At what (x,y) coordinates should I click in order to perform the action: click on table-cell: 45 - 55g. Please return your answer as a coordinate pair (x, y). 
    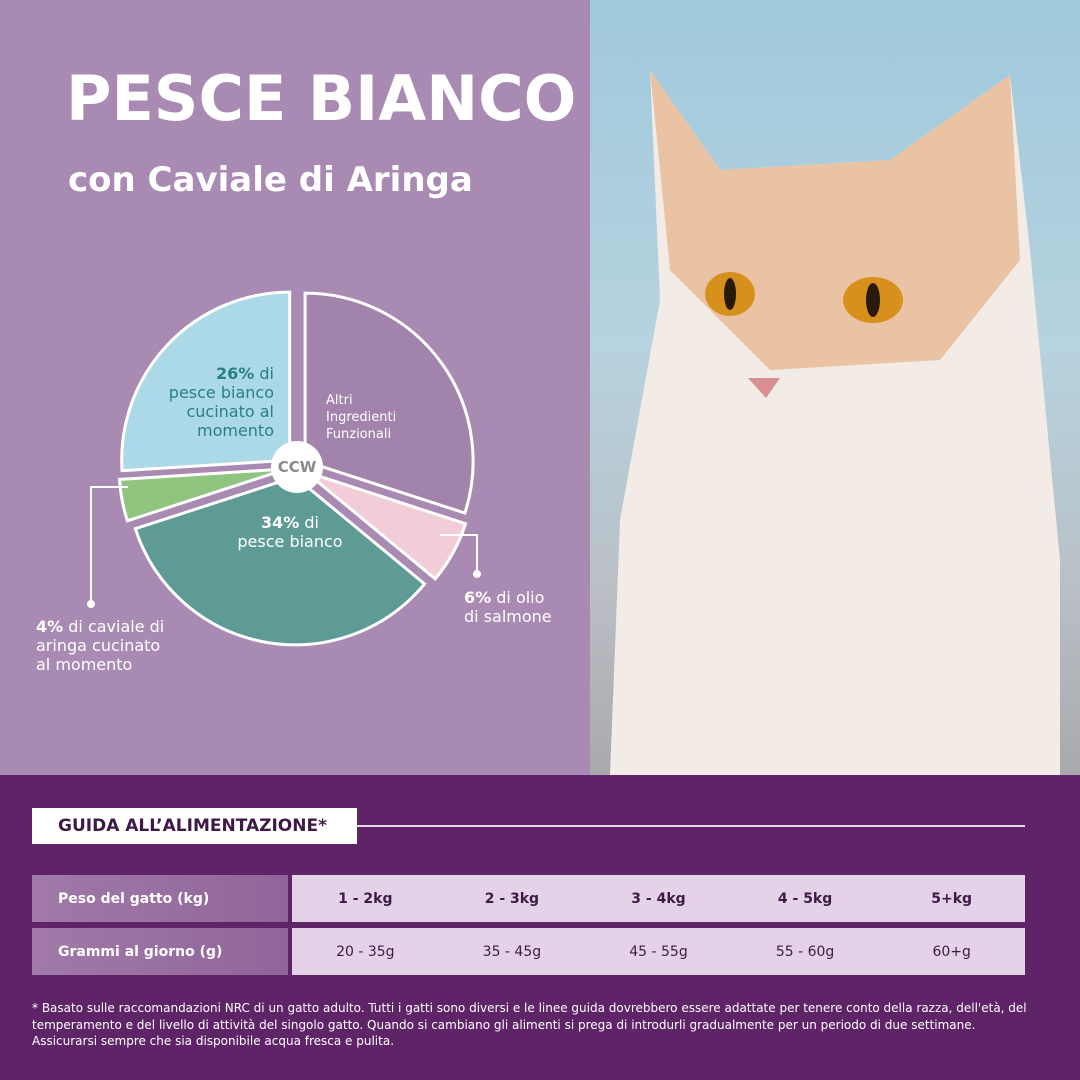
    Looking at the image, I should click on (658, 951).